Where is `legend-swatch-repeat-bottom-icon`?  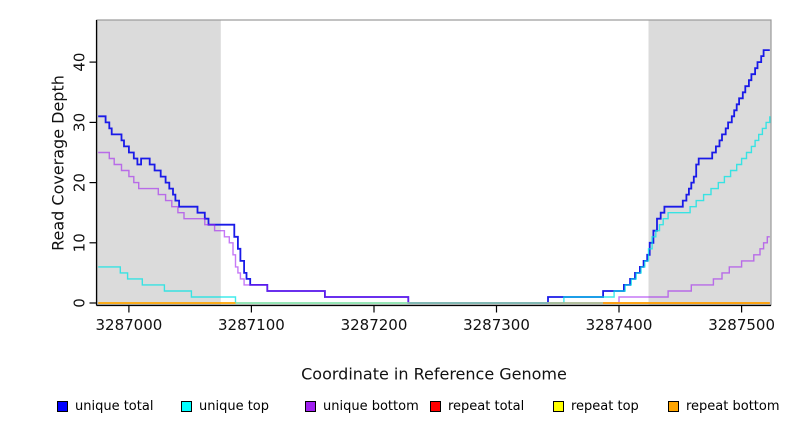 legend-swatch-repeat-bottom-icon is located at coordinates (673, 406).